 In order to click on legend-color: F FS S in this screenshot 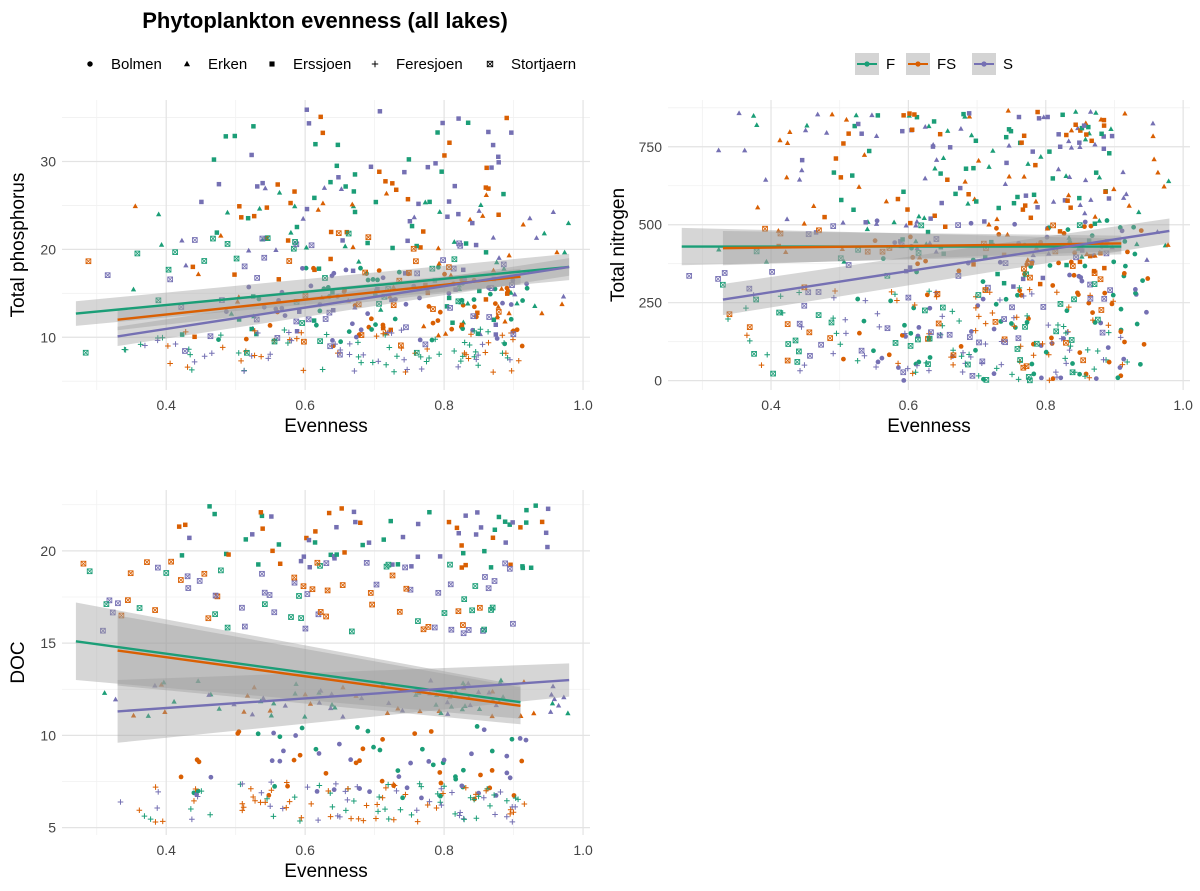, I will do `click(934, 64)`.